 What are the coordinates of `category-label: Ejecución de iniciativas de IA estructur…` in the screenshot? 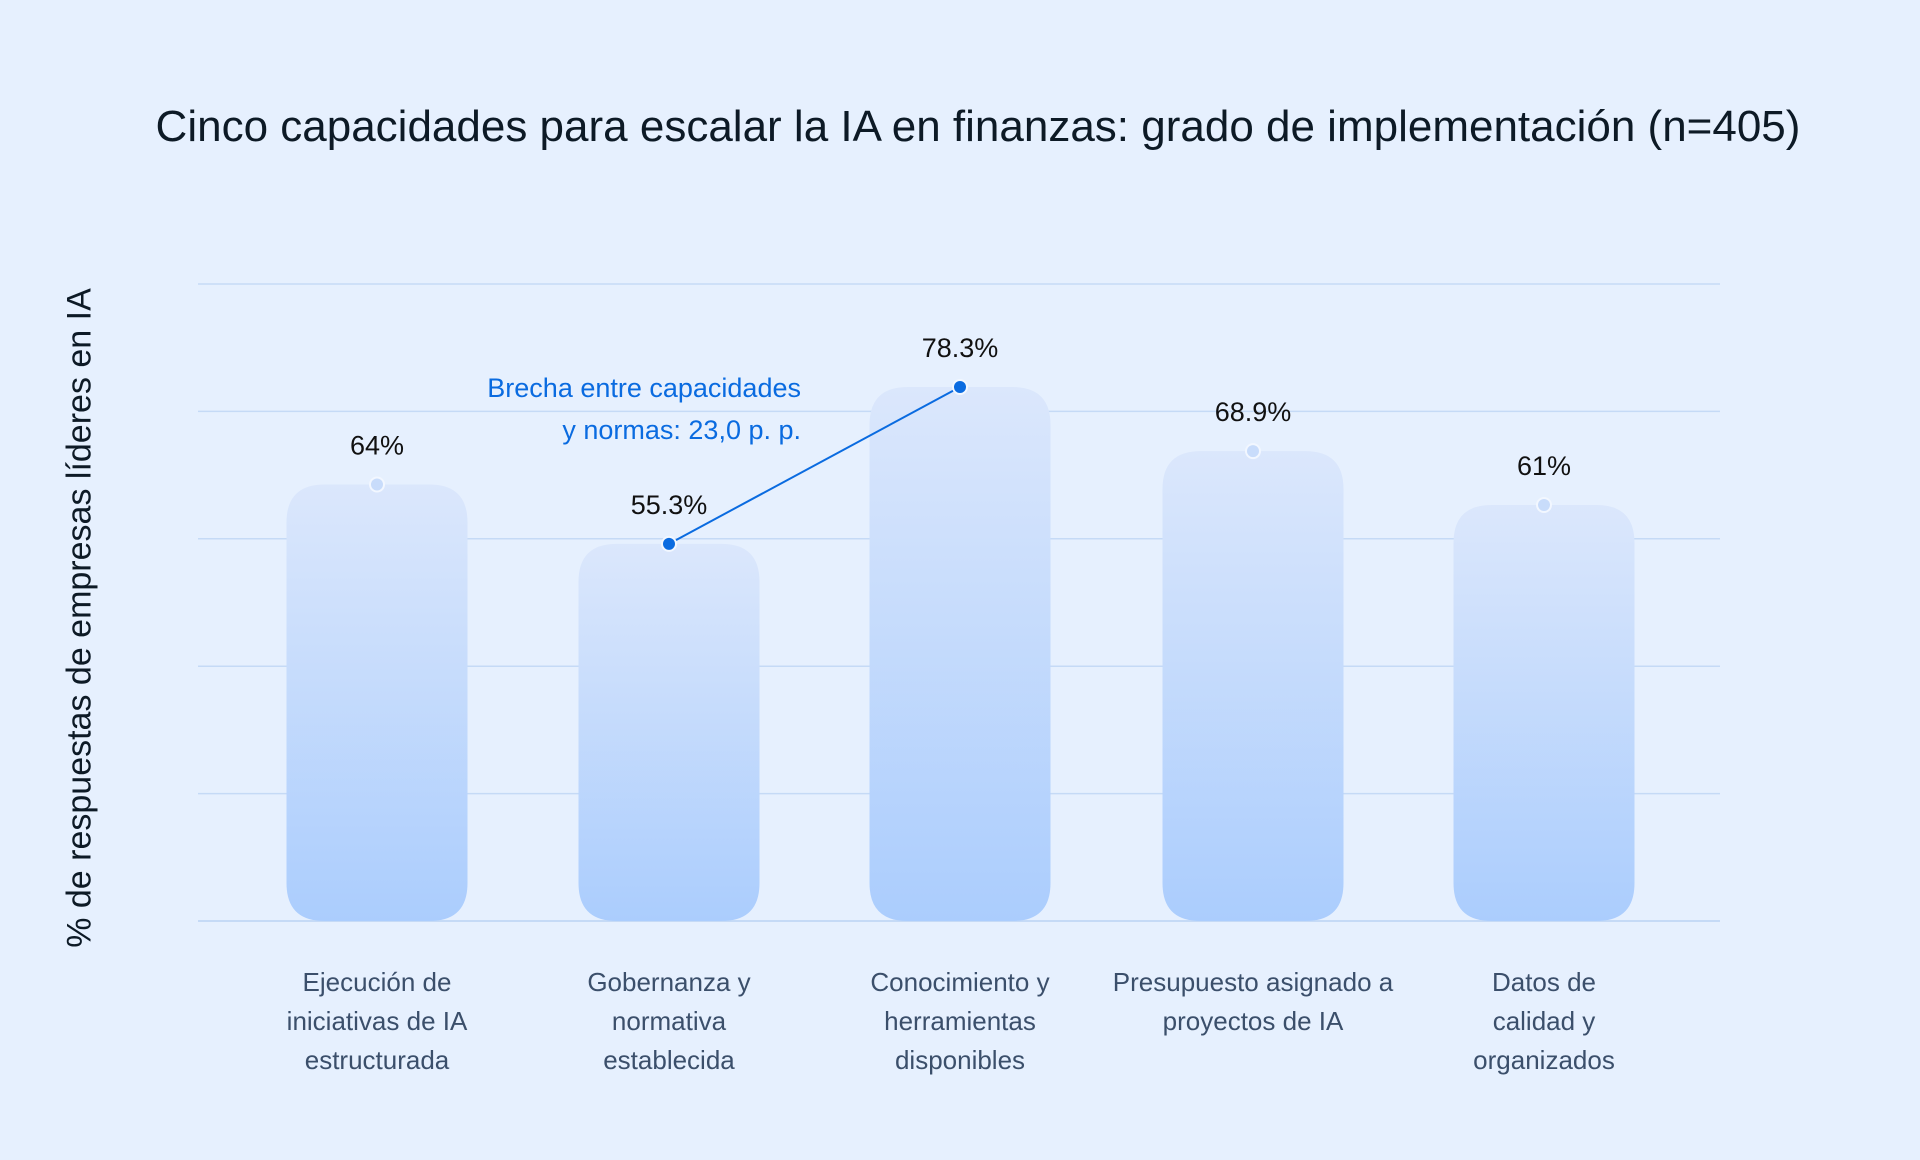 It's located at (377, 1021).